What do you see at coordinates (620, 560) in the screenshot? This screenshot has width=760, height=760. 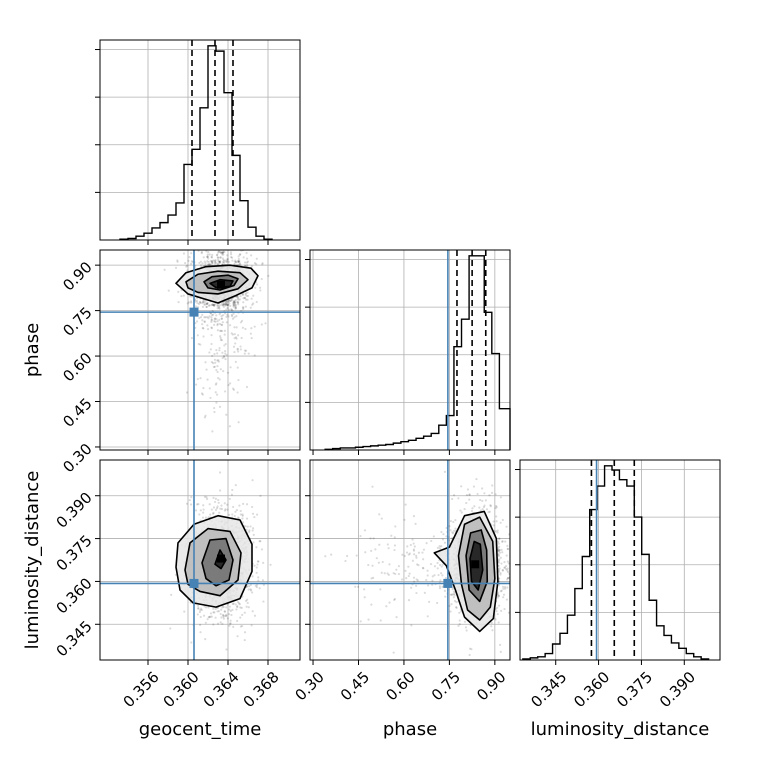 I see `panel-frame` at bounding box center [620, 560].